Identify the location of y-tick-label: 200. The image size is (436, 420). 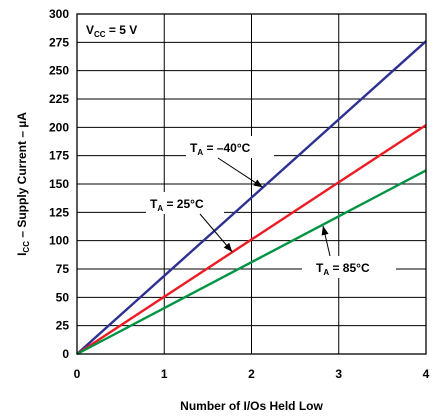
(59, 127).